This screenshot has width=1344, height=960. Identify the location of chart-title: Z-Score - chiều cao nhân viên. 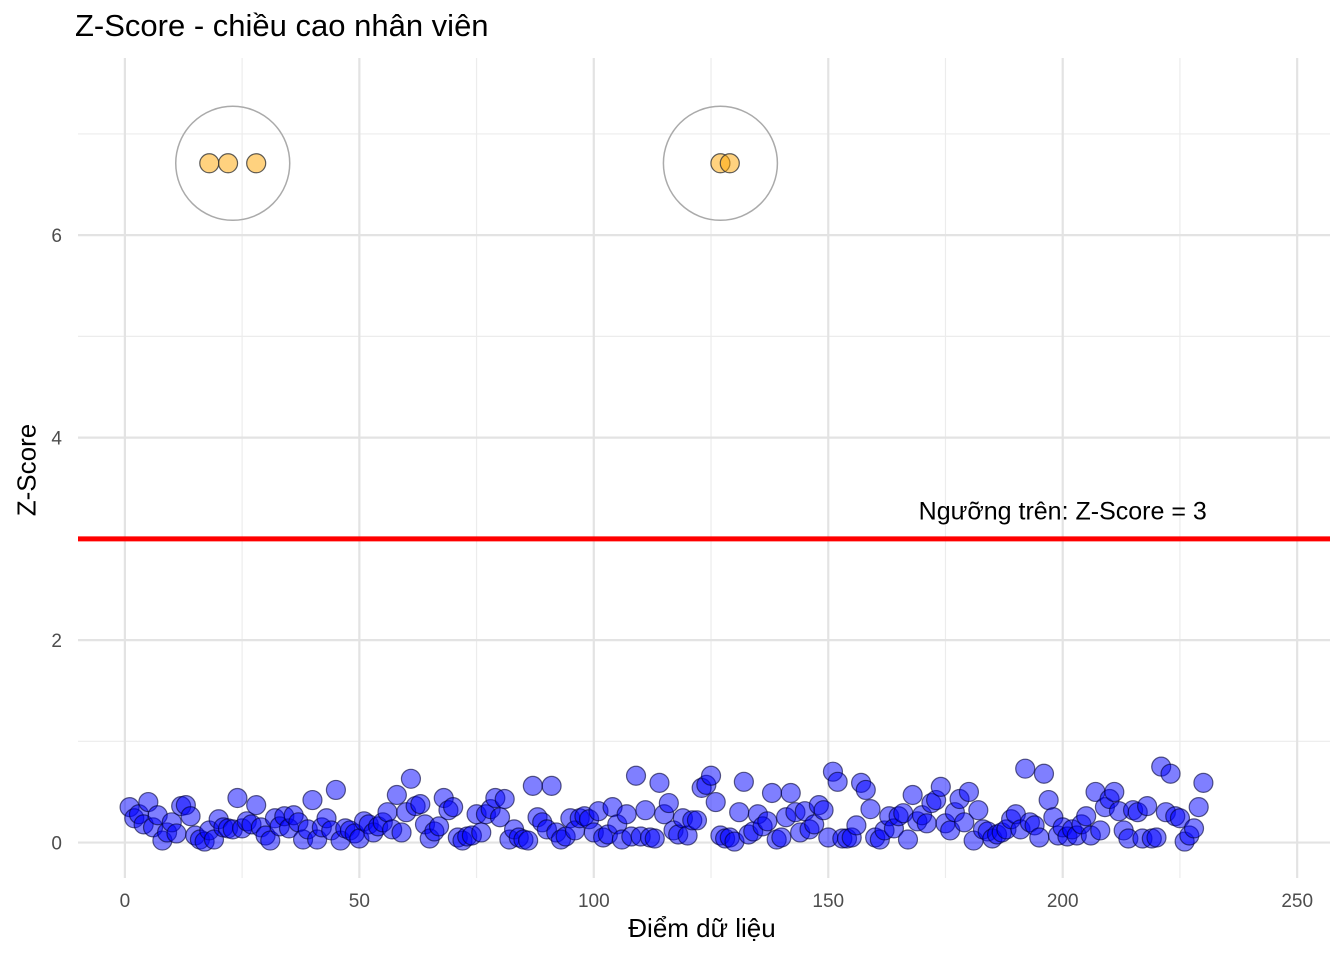
(282, 25).